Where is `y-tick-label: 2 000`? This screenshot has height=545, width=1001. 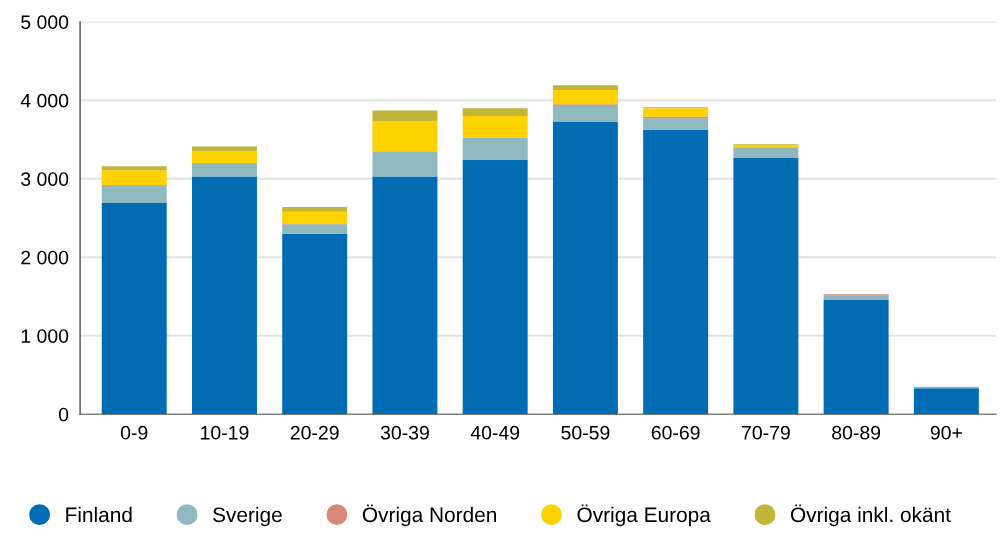 y-tick-label: 2 000 is located at coordinates (45, 257).